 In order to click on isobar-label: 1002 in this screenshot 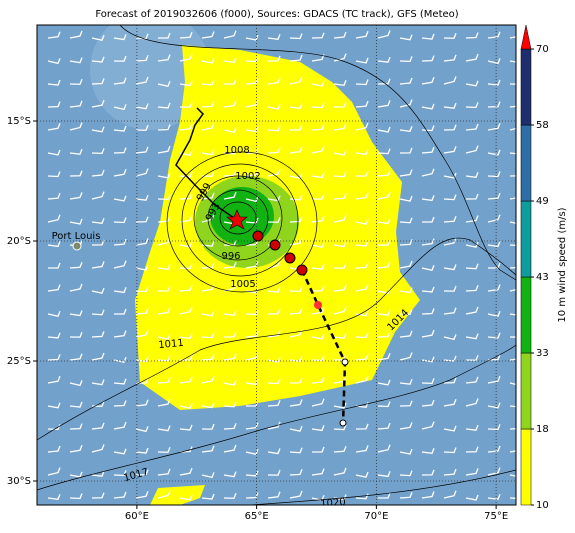, I will do `click(247, 176)`.